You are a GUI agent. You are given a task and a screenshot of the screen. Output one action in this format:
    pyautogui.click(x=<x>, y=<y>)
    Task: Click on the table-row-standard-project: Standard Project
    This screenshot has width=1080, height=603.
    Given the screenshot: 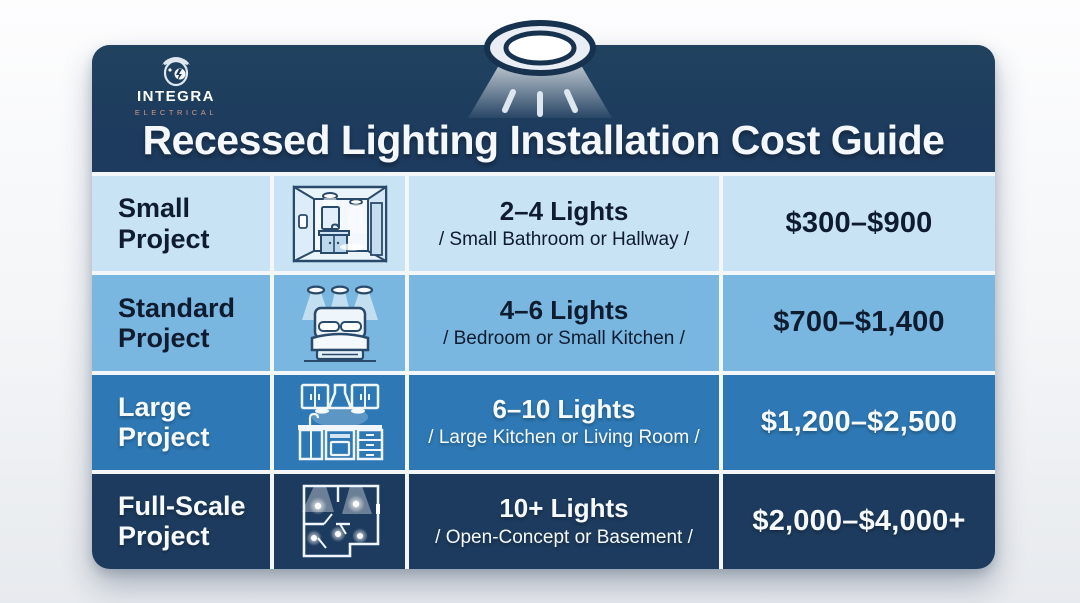 What is the action you would take?
    pyautogui.click(x=543, y=323)
    